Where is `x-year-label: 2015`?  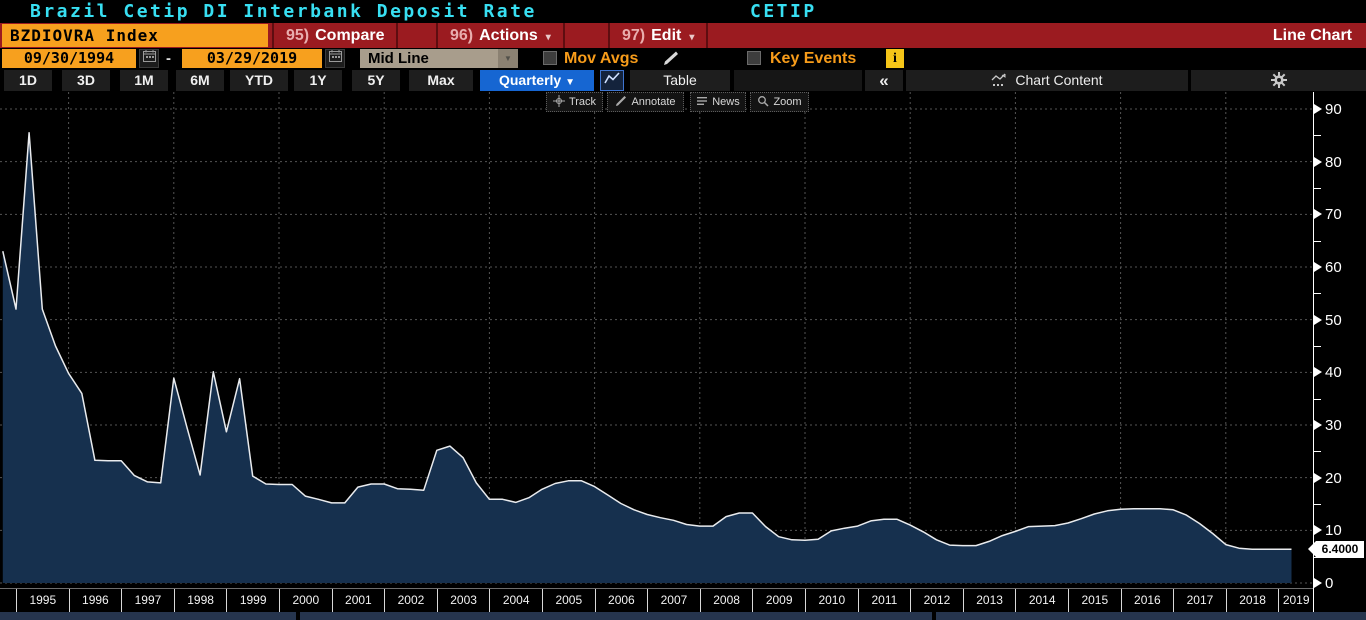
x-year-label: 2015 is located at coordinates (1094, 600).